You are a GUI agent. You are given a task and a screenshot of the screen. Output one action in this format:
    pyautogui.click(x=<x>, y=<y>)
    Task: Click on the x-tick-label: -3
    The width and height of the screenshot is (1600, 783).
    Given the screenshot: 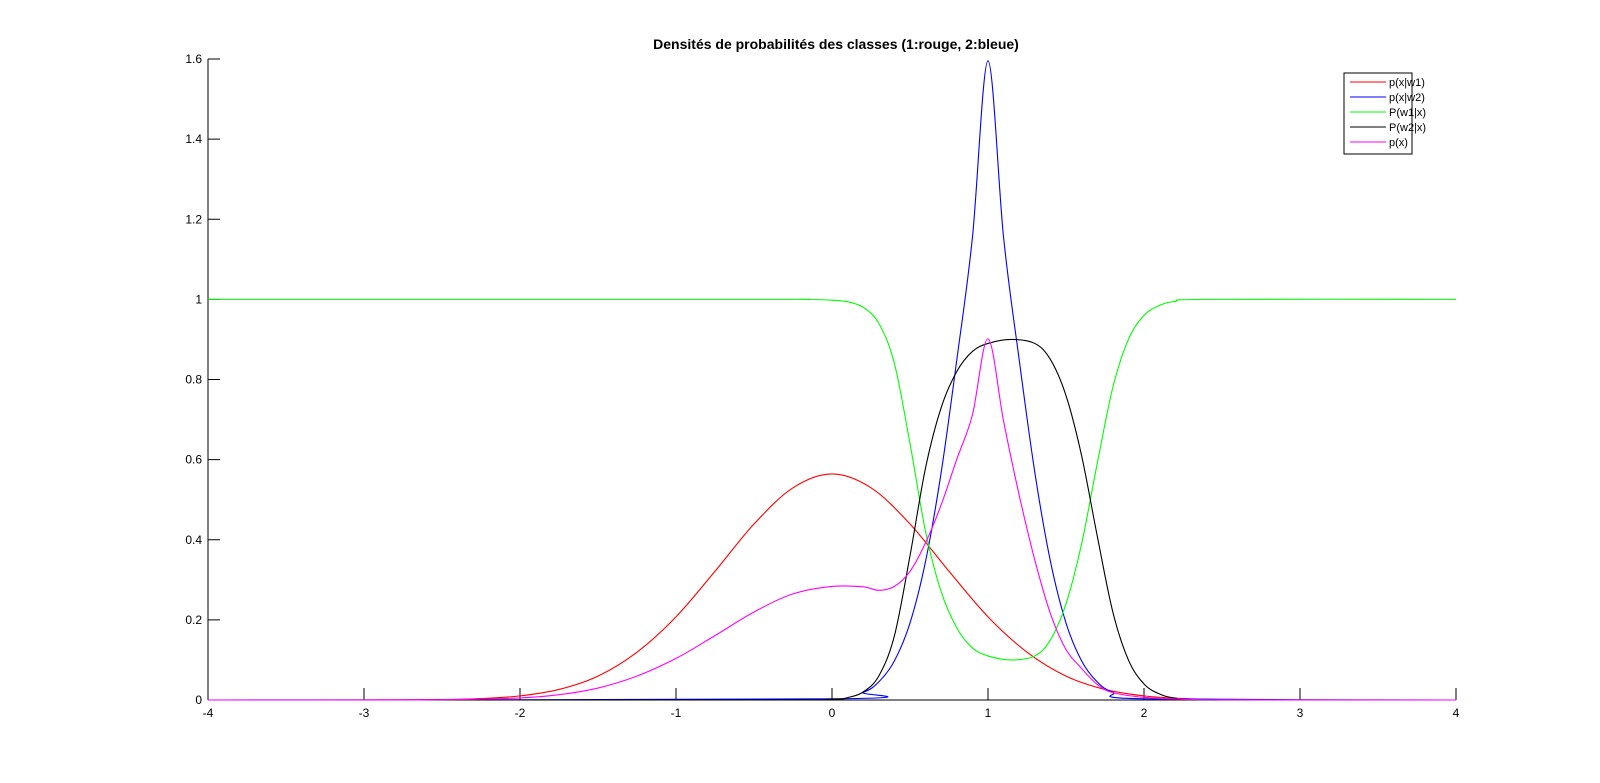 What is the action you would take?
    pyautogui.click(x=364, y=713)
    